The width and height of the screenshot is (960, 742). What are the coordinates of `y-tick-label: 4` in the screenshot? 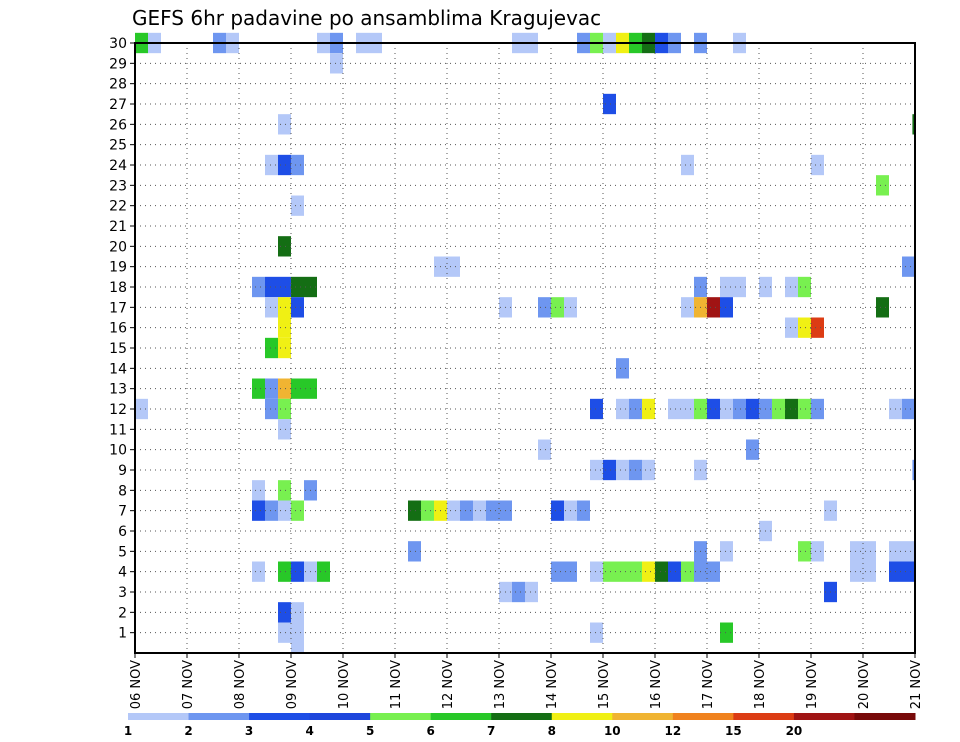 It's located at (122, 573).